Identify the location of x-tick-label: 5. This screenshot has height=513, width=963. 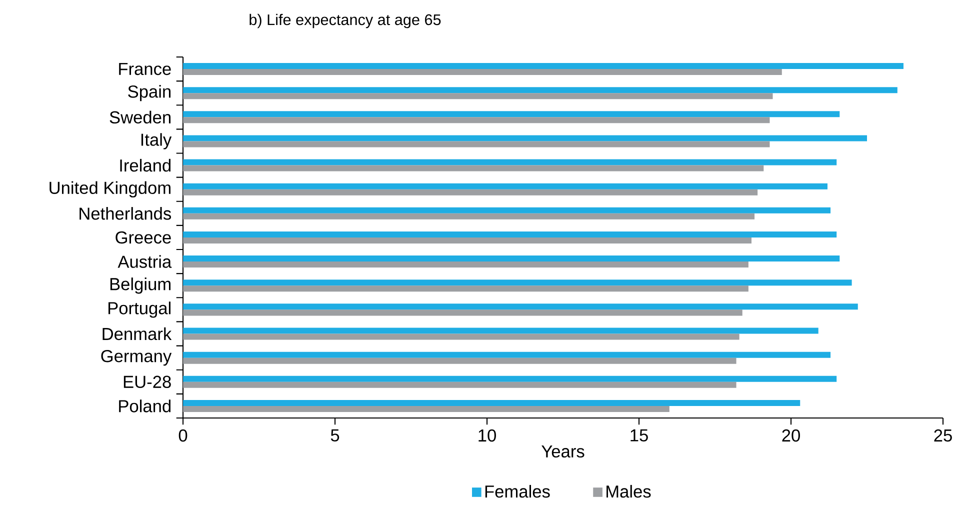
(335, 435).